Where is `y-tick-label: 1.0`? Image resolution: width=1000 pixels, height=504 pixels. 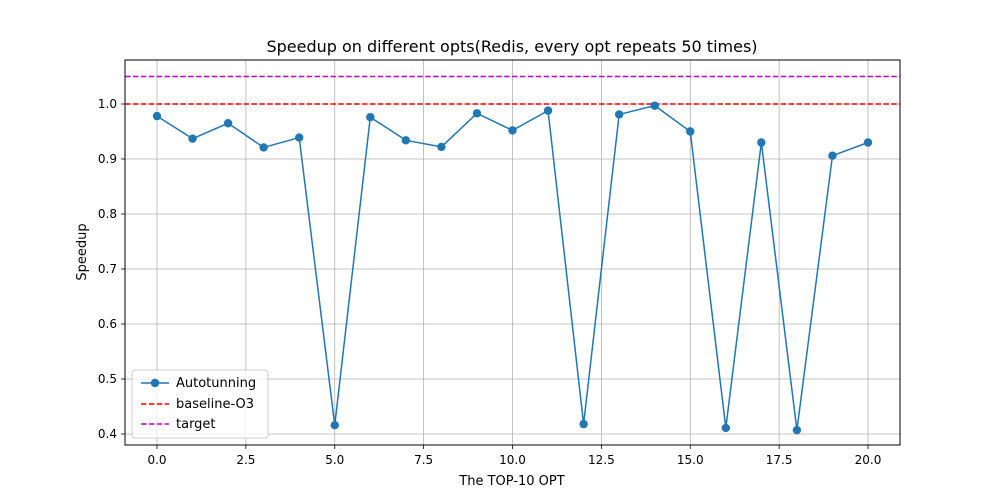 y-tick-label: 1.0 is located at coordinates (107, 104).